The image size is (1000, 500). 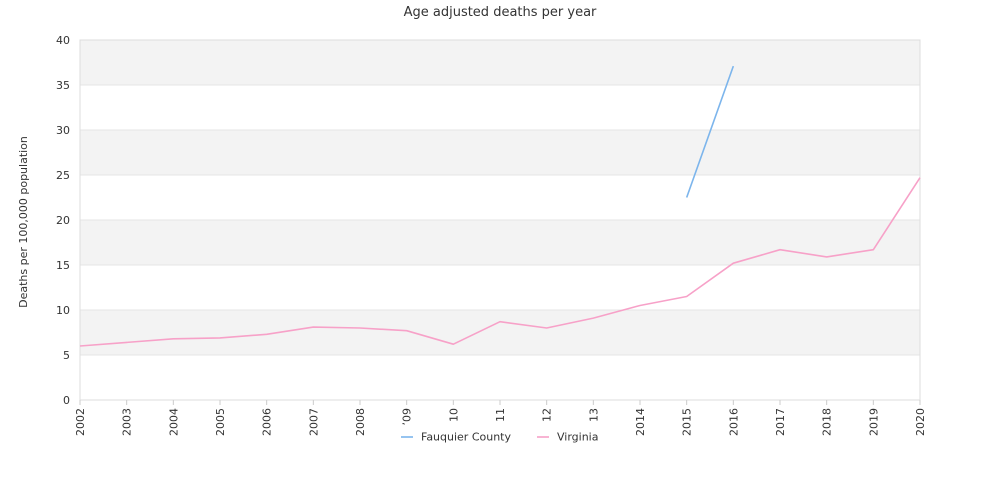 What do you see at coordinates (63, 175) in the screenshot?
I see `y-tick-label: 25` at bounding box center [63, 175].